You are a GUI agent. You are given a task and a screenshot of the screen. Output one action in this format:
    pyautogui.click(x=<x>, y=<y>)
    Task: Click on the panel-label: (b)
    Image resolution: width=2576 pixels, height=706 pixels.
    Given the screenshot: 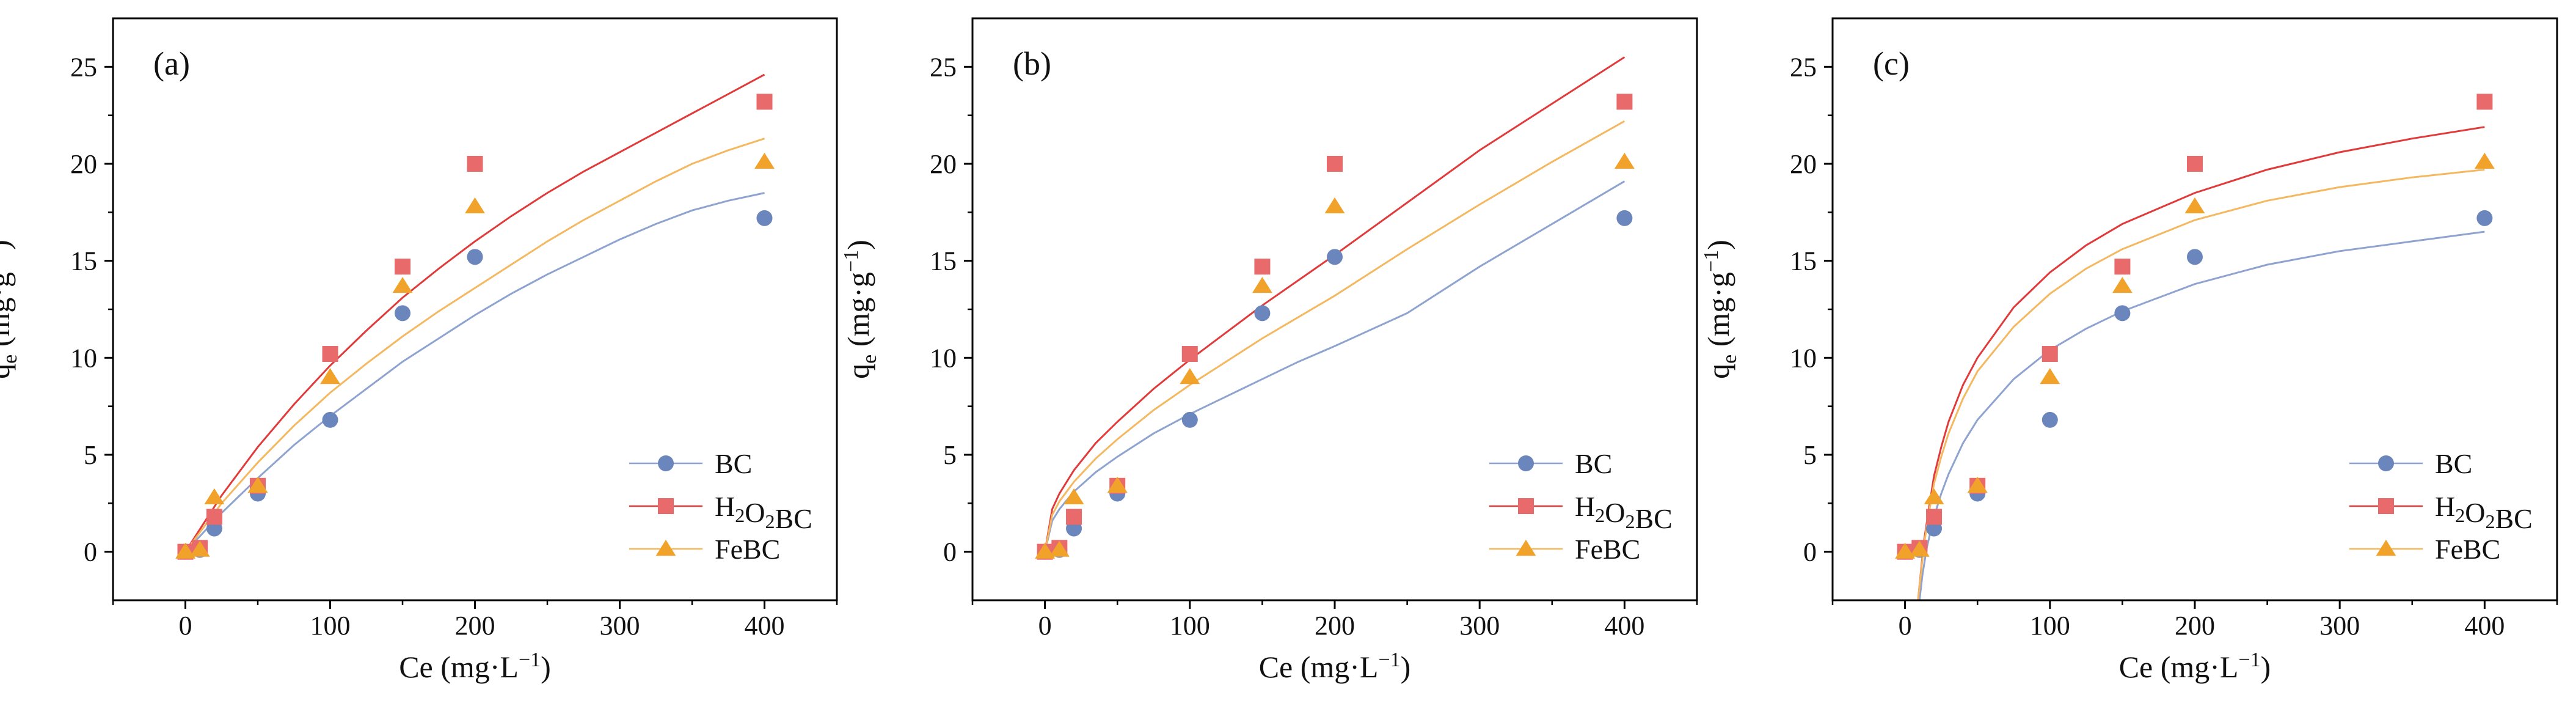 What is the action you would take?
    pyautogui.click(x=1032, y=63)
    